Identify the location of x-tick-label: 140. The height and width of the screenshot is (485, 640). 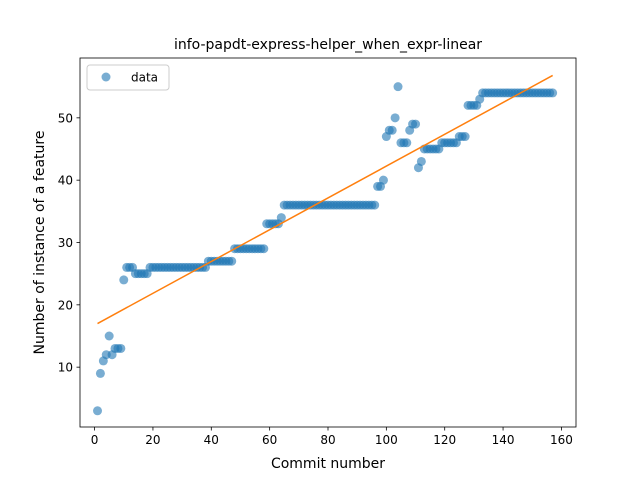
(503, 440).